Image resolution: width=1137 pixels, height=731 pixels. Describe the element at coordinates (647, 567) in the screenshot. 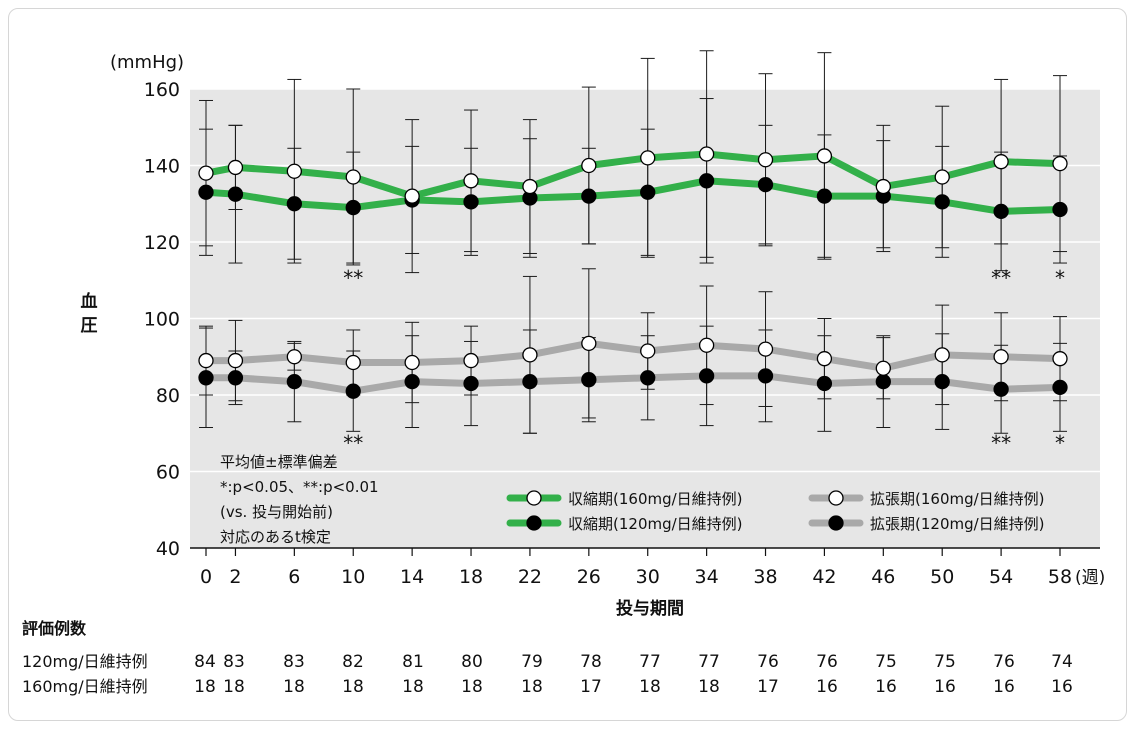

I see `x-axis: 0 2 6 10 14 18 22 26 30 34 38 42 46 50 54 58 (週)` at that location.